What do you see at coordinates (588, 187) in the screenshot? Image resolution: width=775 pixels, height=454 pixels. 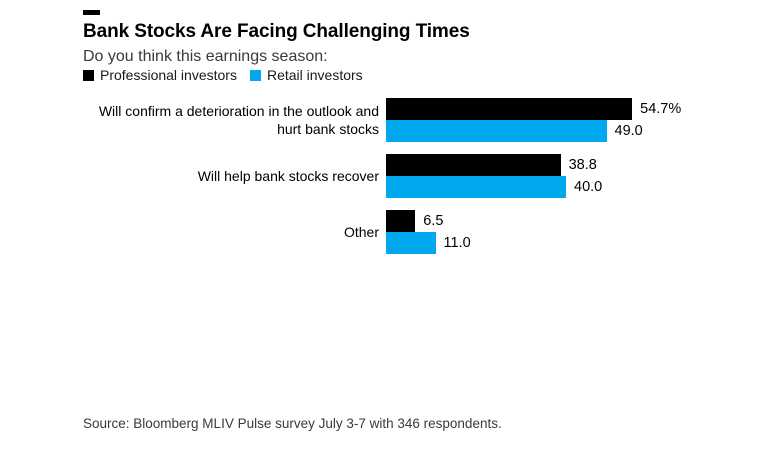 I see `value-label: 40.0` at bounding box center [588, 187].